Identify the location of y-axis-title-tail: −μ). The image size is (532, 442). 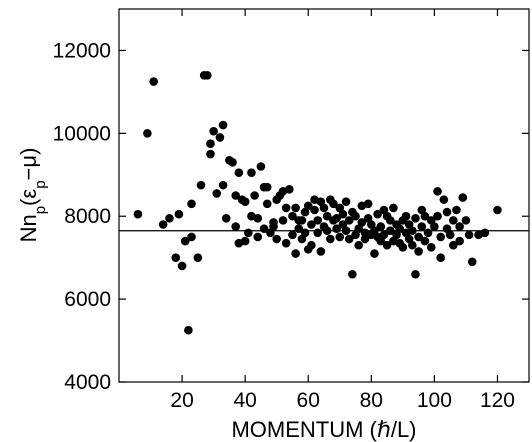
(28, 164).